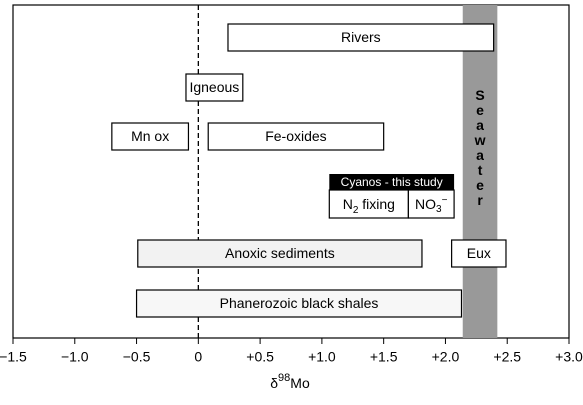 The width and height of the screenshot is (583, 405). Describe the element at coordinates (322, 357) in the screenshot. I see `x-tick-label: +1.0` at that location.